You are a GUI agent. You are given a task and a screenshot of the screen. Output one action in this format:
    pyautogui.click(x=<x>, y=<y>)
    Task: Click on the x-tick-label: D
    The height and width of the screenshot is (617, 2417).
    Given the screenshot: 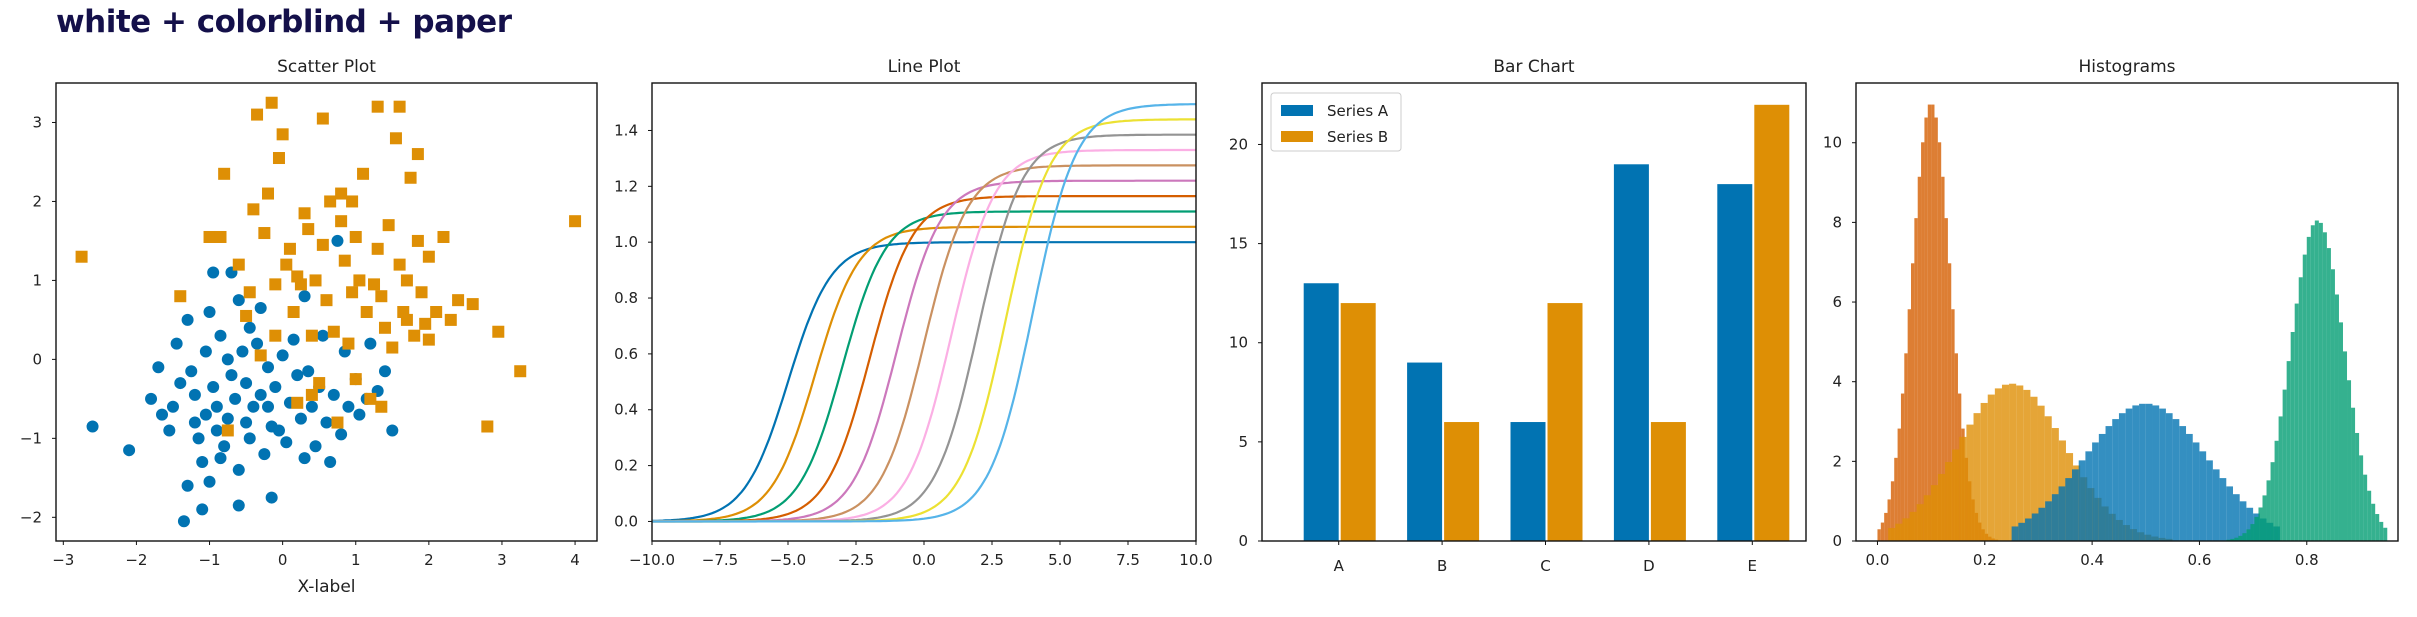 What is the action you would take?
    pyautogui.click(x=1649, y=566)
    